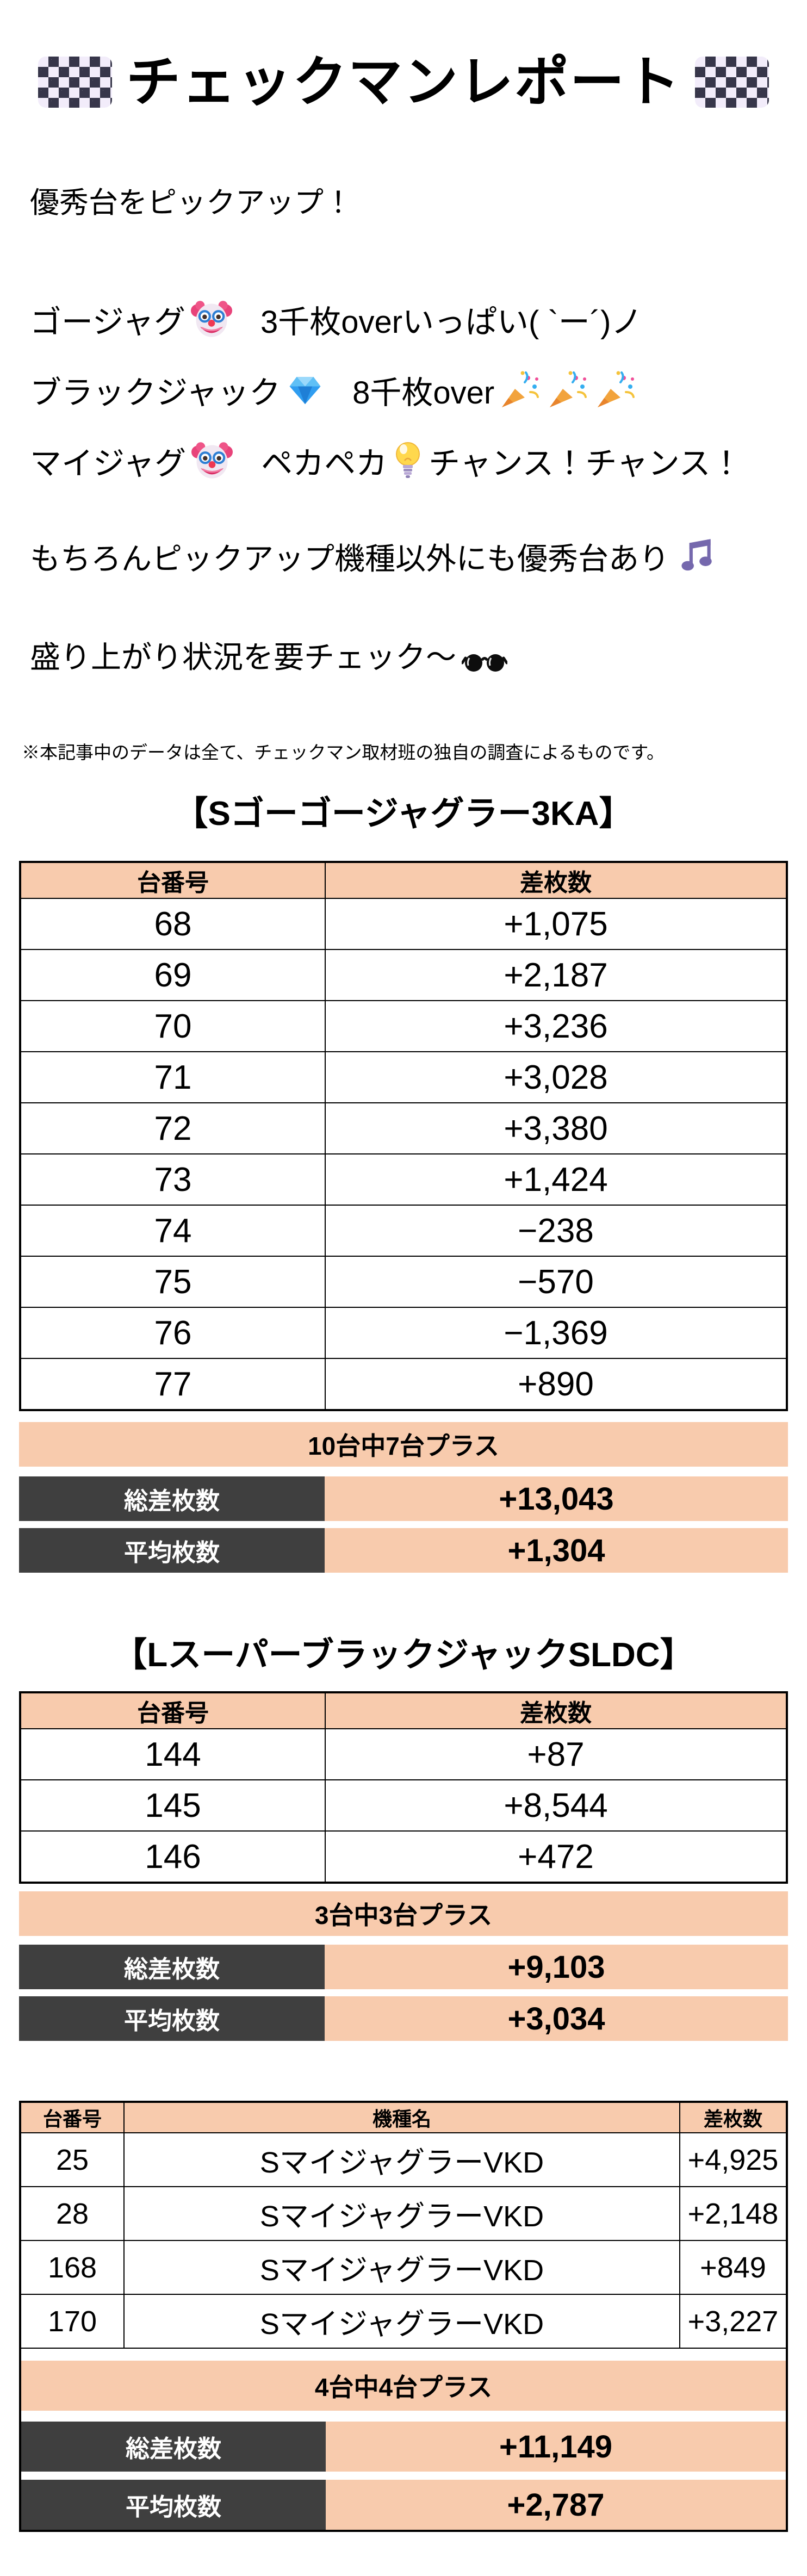 This screenshot has height=2576, width=807. What do you see at coordinates (556, 1551) in the screenshot?
I see `avg-diff-value: +1,304` at bounding box center [556, 1551].